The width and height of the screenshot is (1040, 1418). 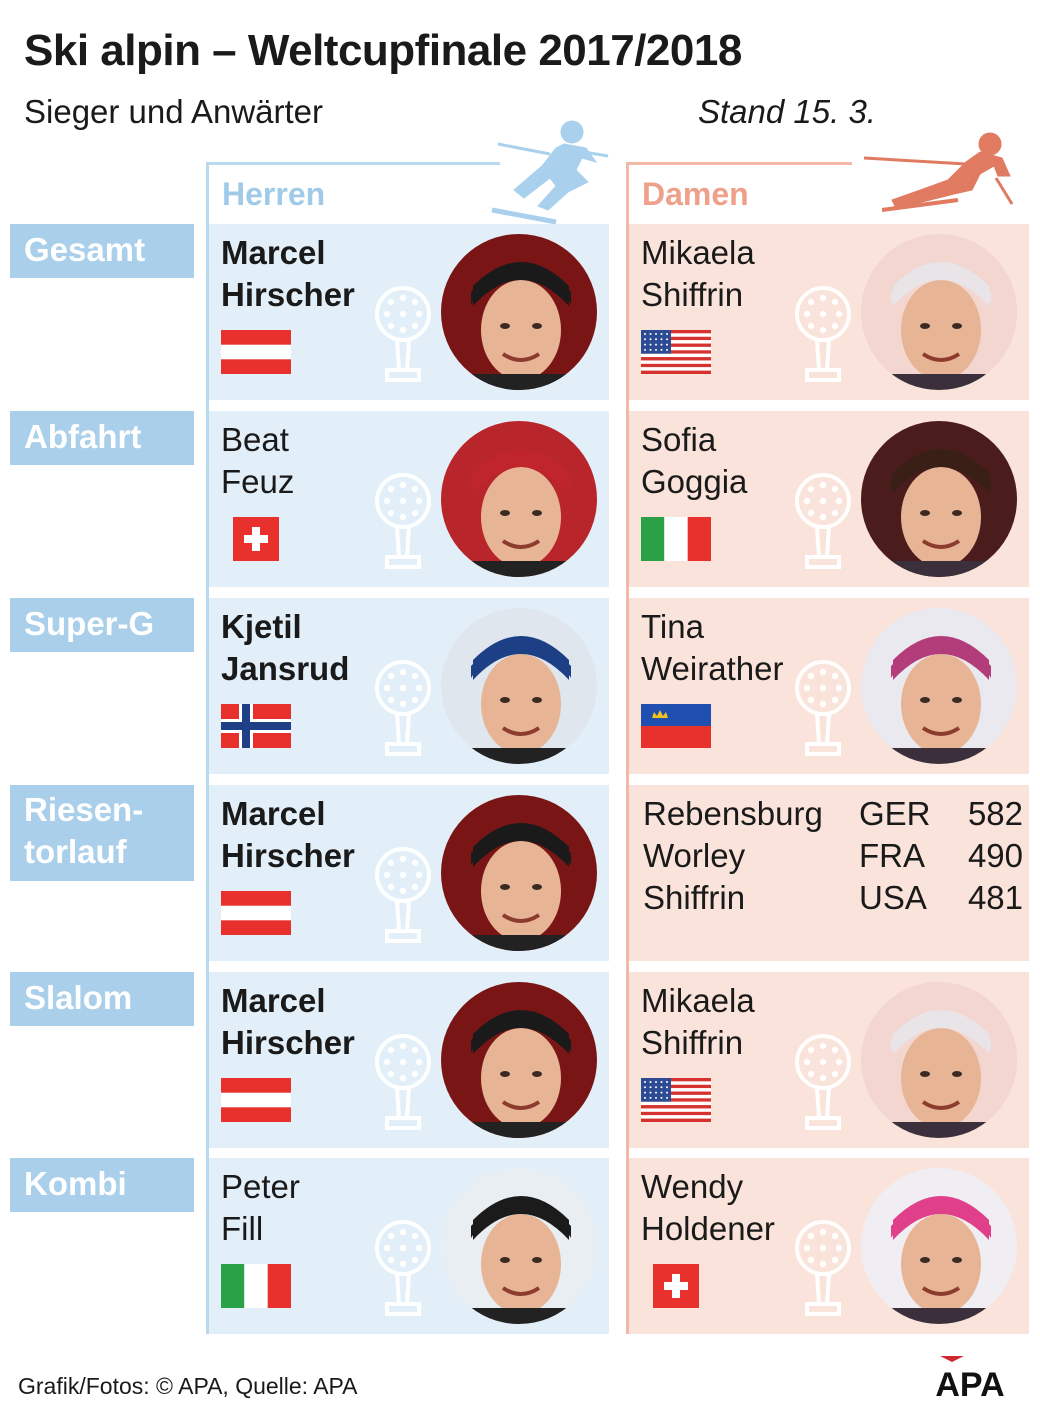 What do you see at coordinates (85, 249) in the screenshot?
I see `category-label-line: Gesamt` at bounding box center [85, 249].